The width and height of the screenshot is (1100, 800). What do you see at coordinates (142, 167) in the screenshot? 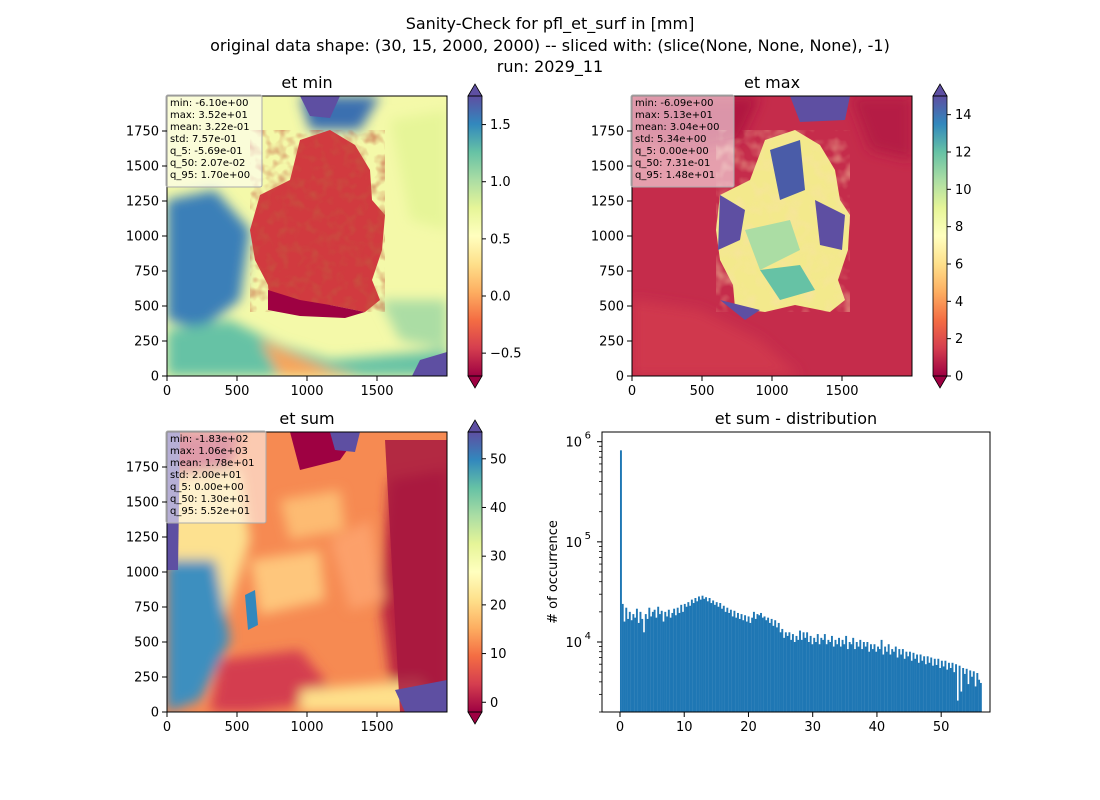
I see `y-tick-label: 1500` at bounding box center [142, 167].